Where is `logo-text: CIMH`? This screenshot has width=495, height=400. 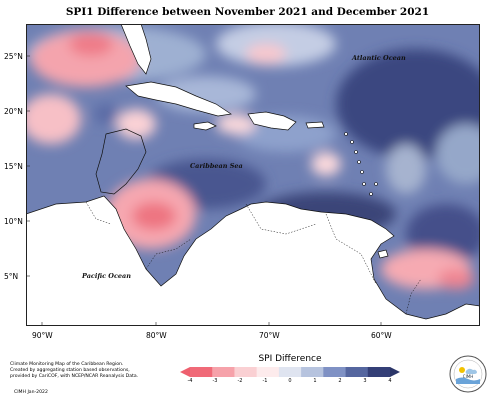 logo-text: CIMH is located at coordinates (468, 376).